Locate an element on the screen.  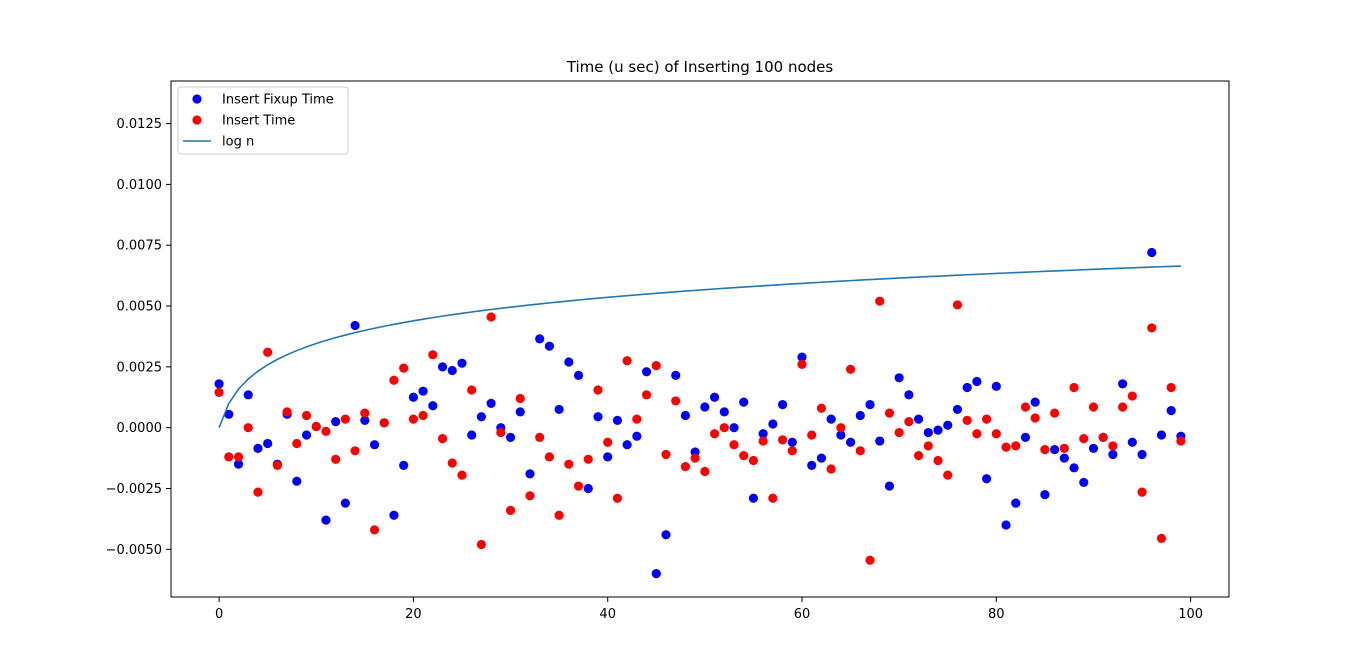
legend-label: Insert Time is located at coordinates (258, 121).